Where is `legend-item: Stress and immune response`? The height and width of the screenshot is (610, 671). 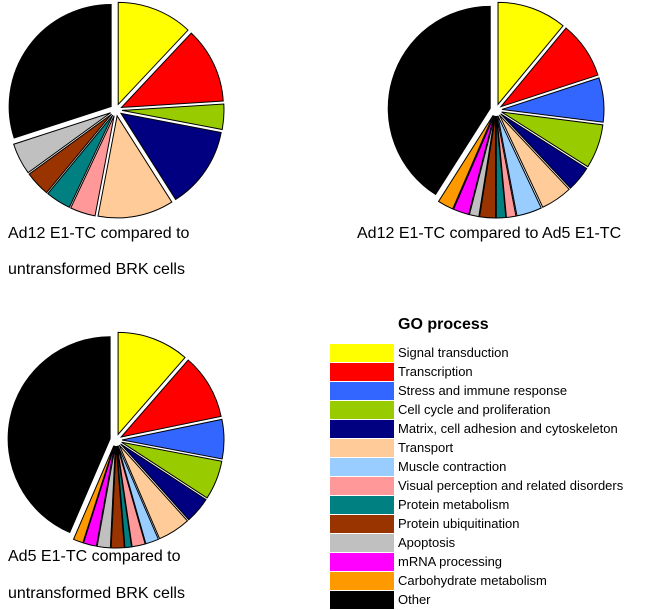 legend-item: Stress and immune response is located at coordinates (500, 391).